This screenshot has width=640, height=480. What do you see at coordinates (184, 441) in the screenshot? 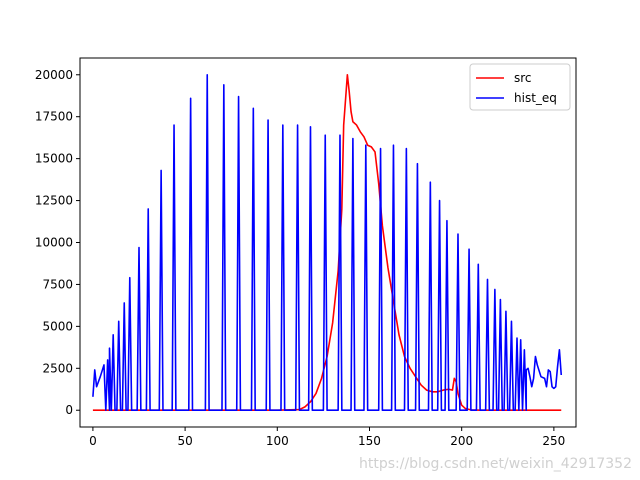
I see `x-tick-label: 50` at bounding box center [184, 441].